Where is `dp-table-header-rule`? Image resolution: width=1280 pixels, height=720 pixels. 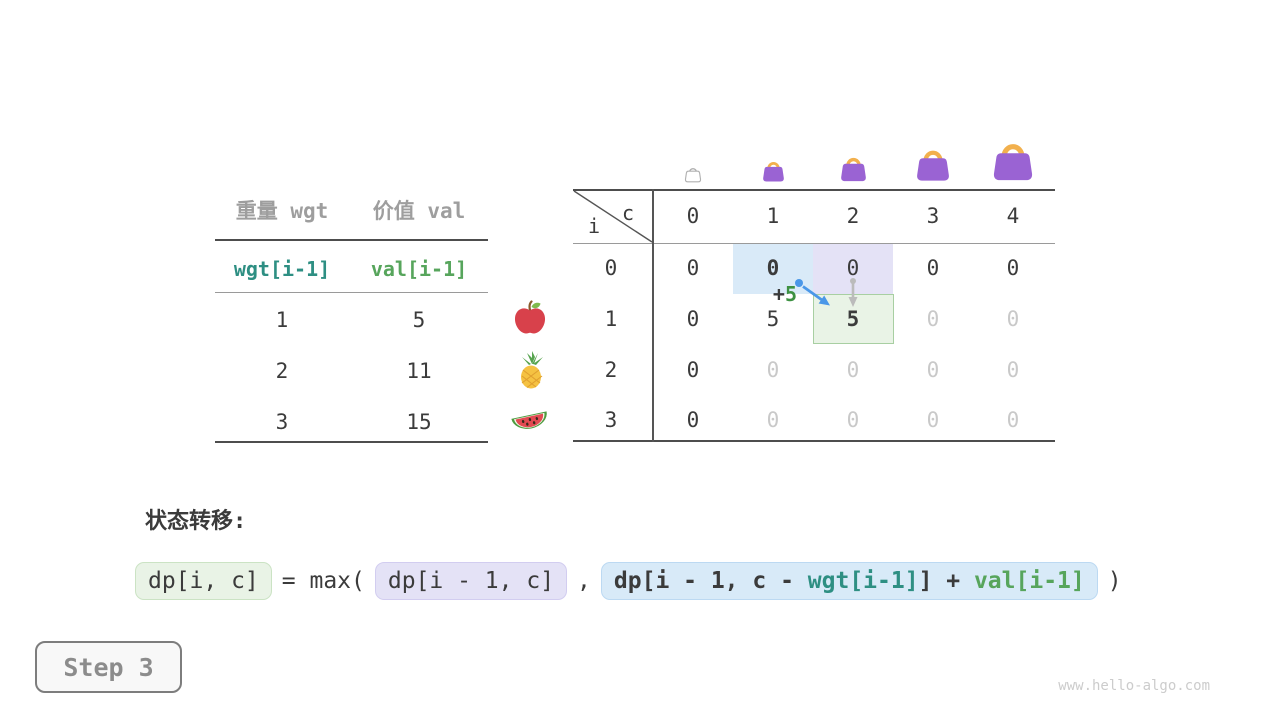
dp-table-header-rule is located at coordinates (814, 243).